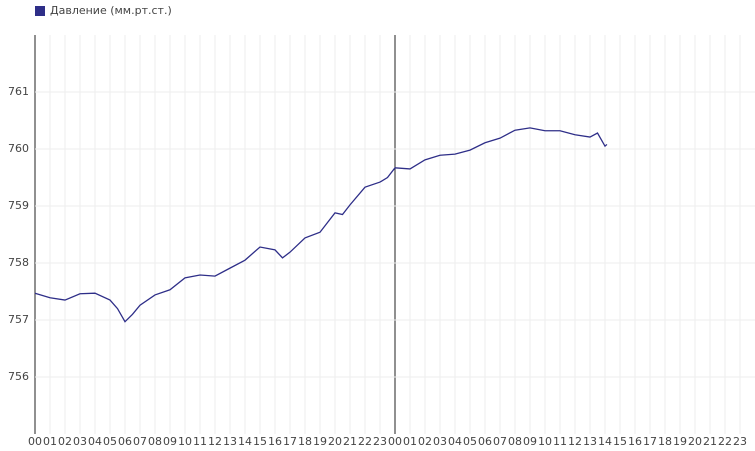 The image size is (755, 451). Describe the element at coordinates (18, 376) in the screenshot. I see `y-tick-label: 756` at that location.